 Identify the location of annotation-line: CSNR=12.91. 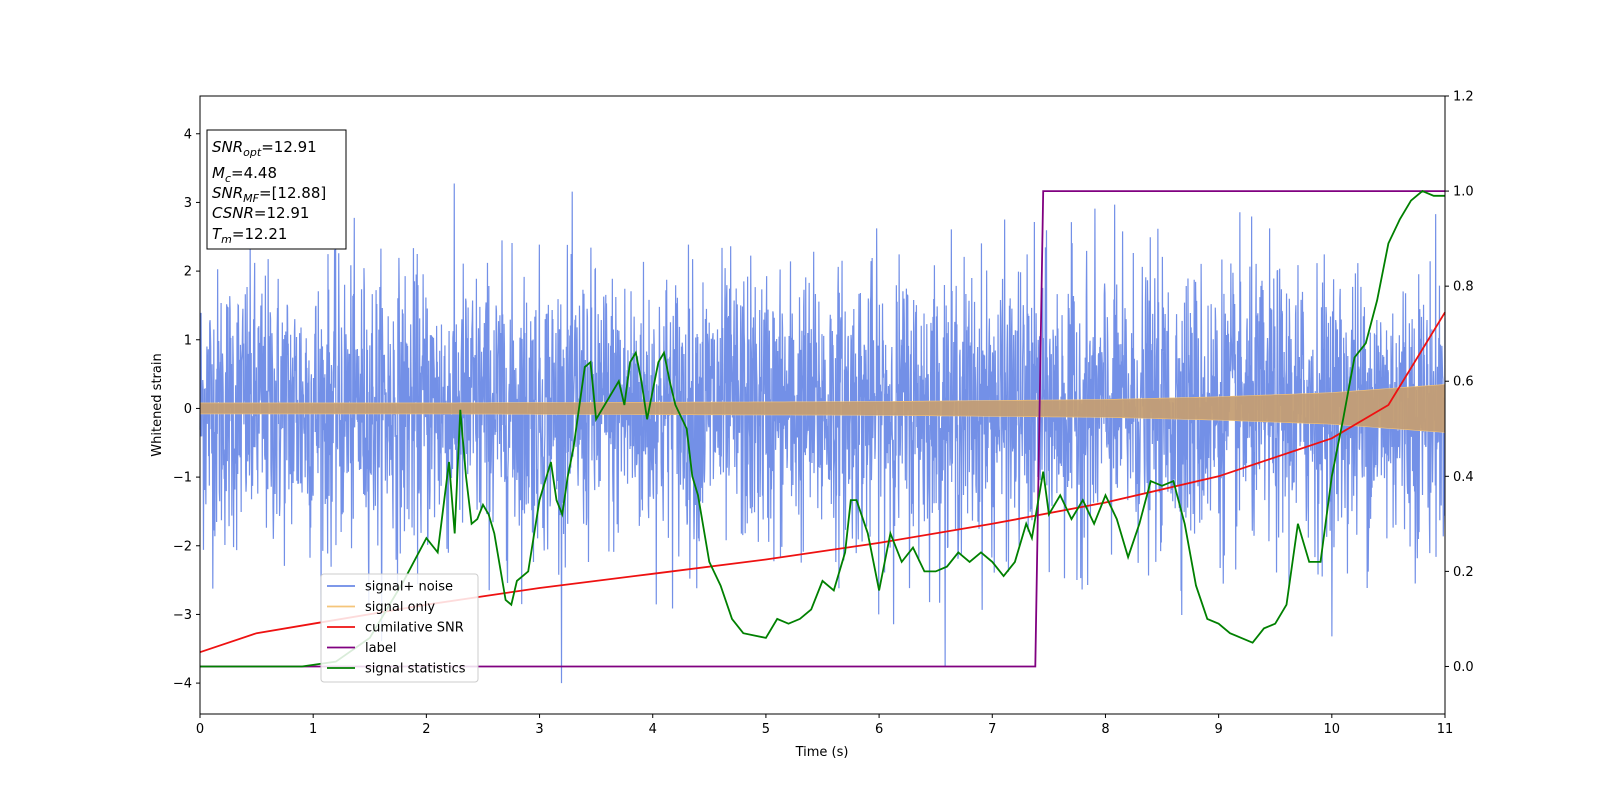
(260, 213).